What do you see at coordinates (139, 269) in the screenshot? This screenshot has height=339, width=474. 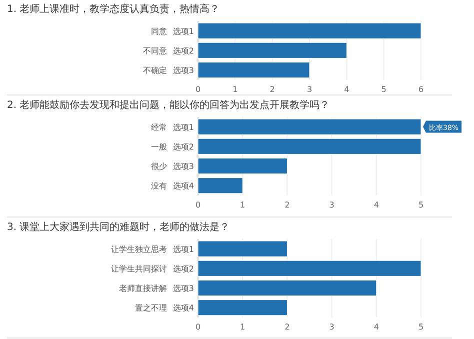 I see `y-tick-label: 让学生共同探讨` at bounding box center [139, 269].